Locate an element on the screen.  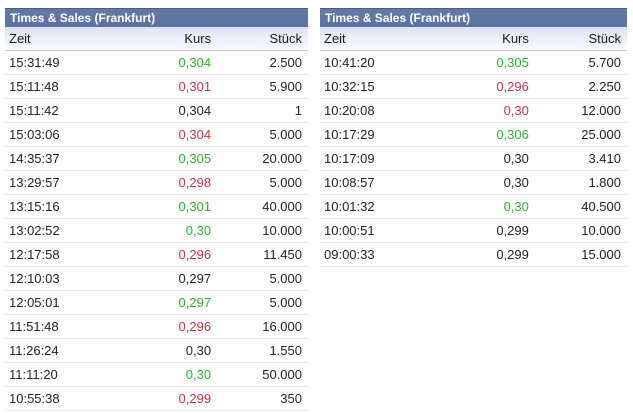
cell-stueck: 1 is located at coordinates (262, 110).